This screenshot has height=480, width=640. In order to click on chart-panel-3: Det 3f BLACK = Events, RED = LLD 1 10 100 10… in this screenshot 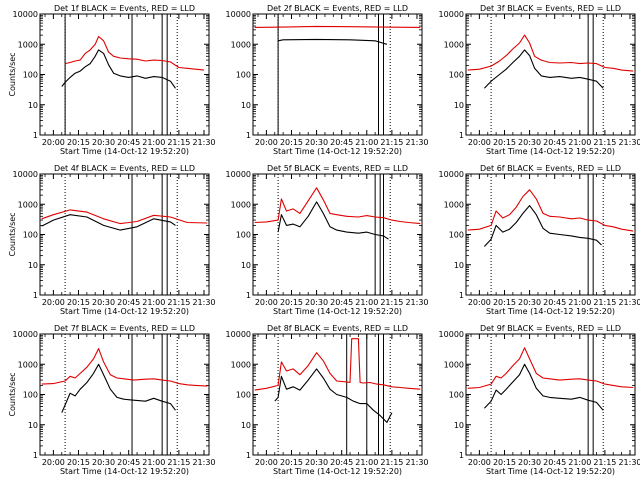, I will do `click(539, 80)`.